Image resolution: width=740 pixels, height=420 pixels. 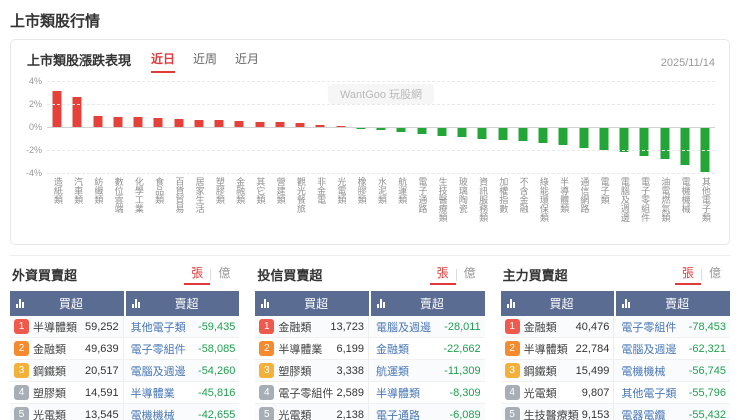 I want to click on table-row: 4 光電類 9,807 其他電子類 -55,796, so click(x=615, y=393).